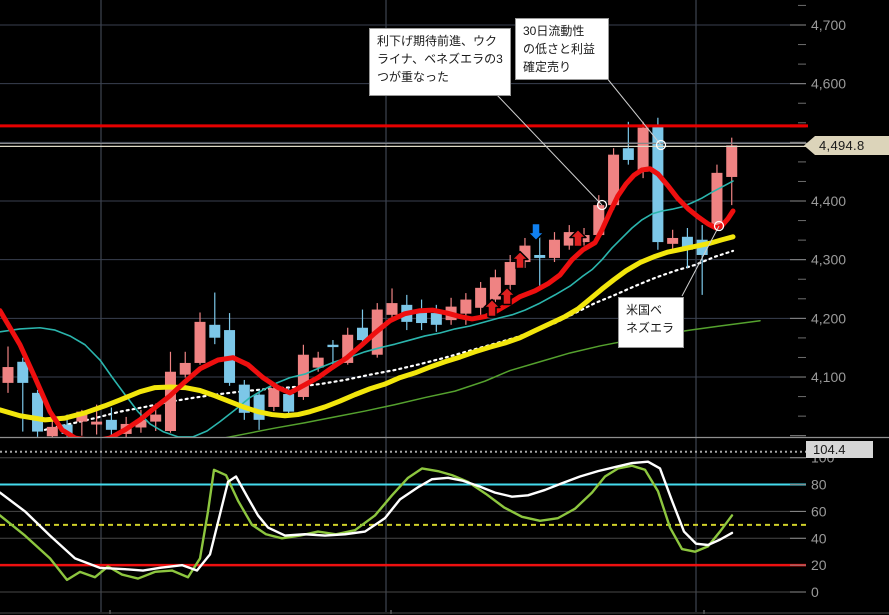 This screenshot has height=615, width=889. I want to click on annotation-box-rate-cut: 利下げ期待前進、ウク ライナ、ベネズエラの3 つが重なった, so click(440, 62).